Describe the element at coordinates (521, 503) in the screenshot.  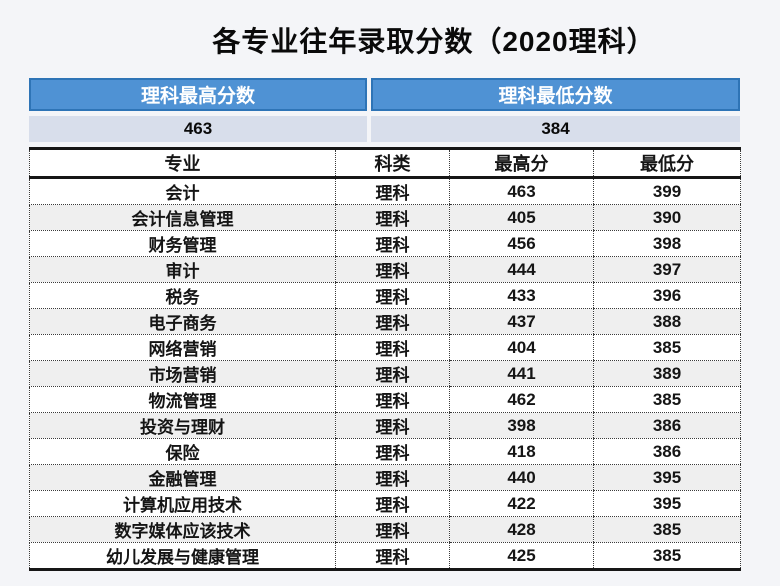
I see `max-score-cell: 422` at that location.